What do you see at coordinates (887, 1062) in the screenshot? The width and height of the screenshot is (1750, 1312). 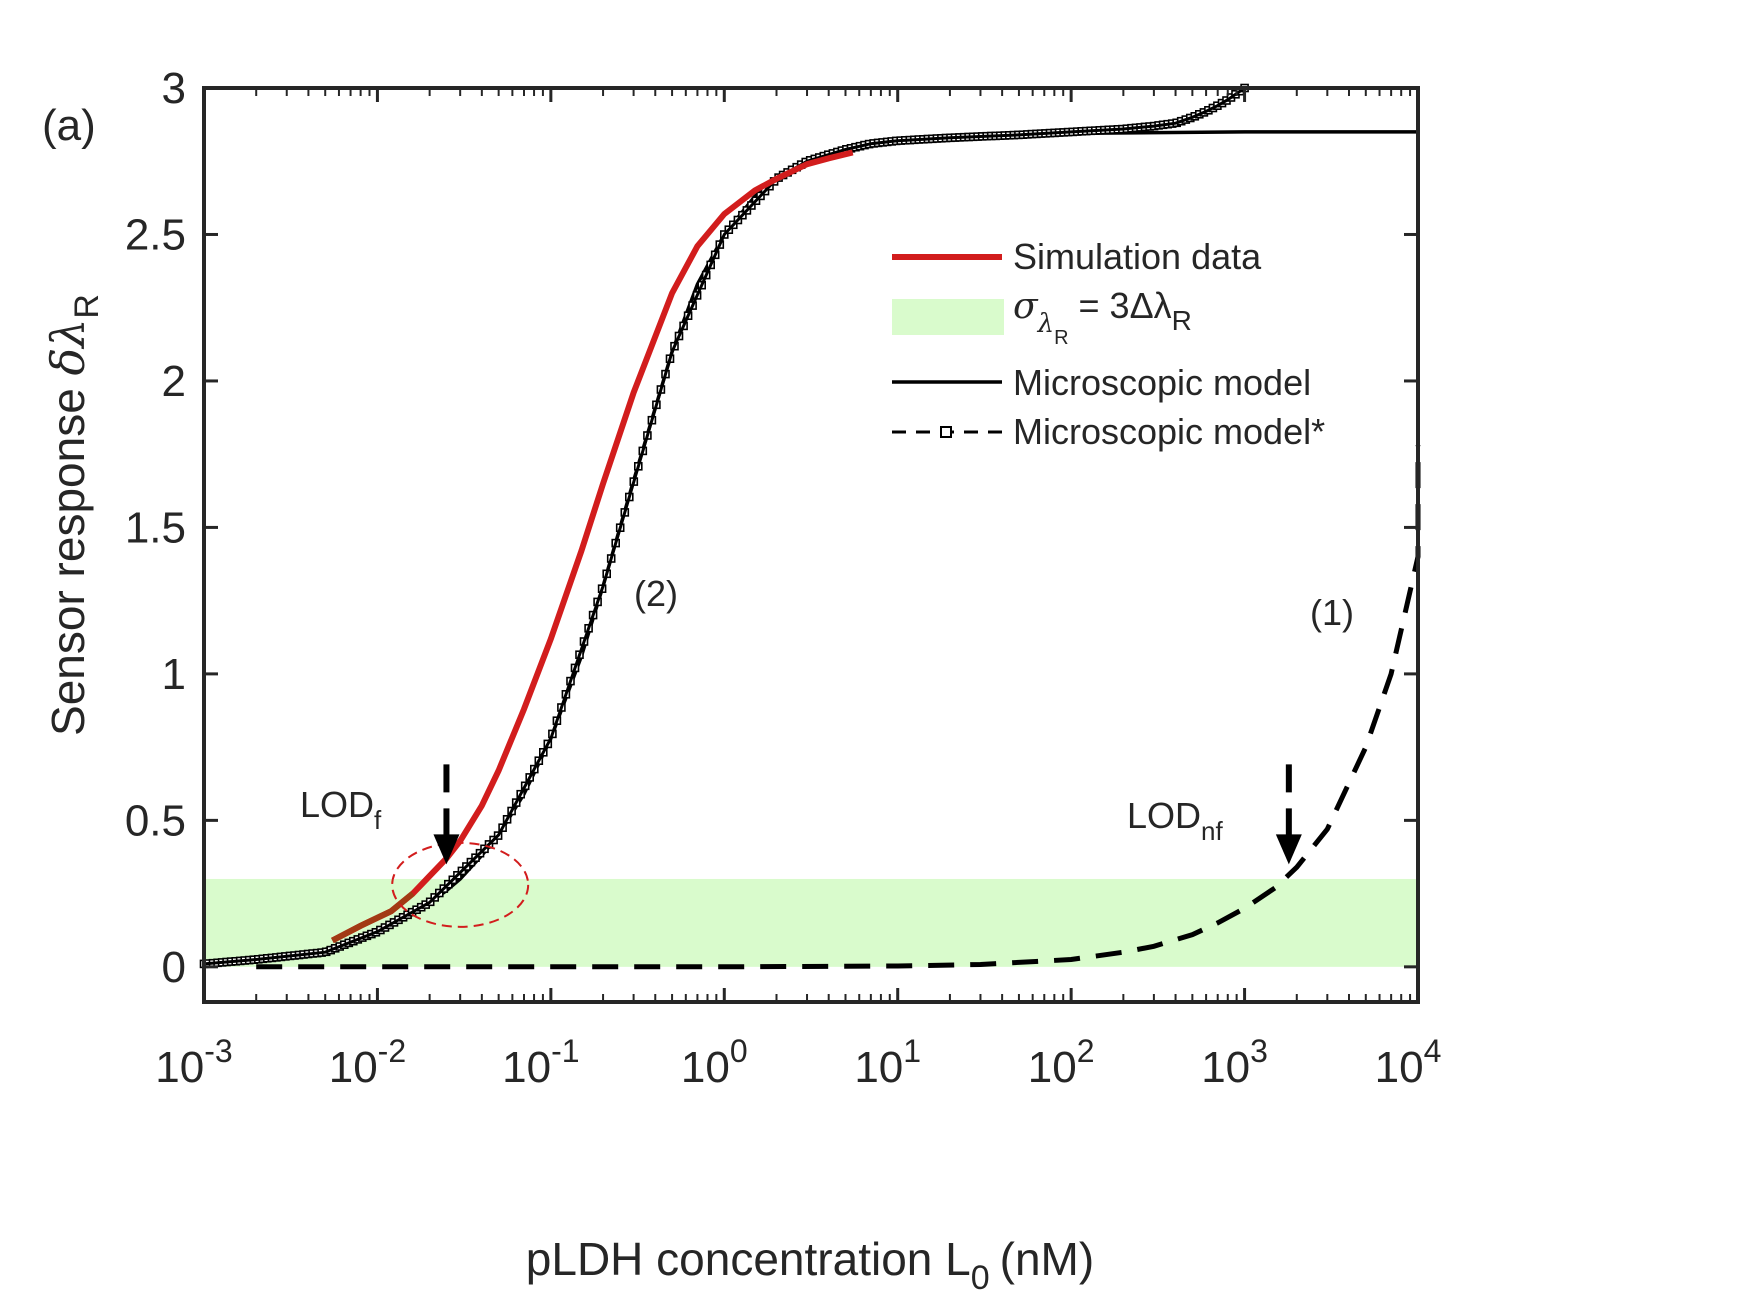 I see `x-tick-label: 10¹` at bounding box center [887, 1062].